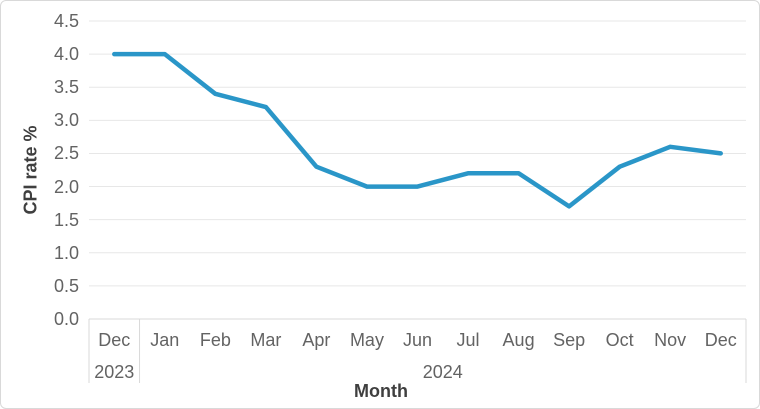  What do you see at coordinates (66, 285) in the screenshot?
I see `y-tick-label: 0.5` at bounding box center [66, 285].